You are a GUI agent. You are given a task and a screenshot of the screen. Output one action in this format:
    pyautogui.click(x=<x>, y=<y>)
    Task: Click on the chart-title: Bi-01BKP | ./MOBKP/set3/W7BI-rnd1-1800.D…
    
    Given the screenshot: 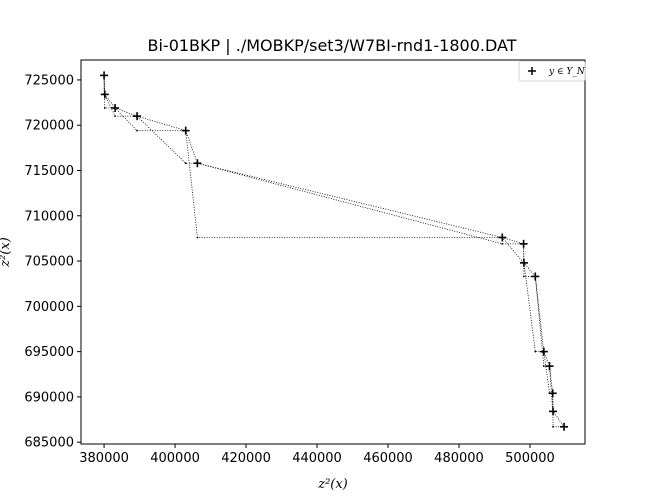 What is the action you would take?
    pyautogui.click(x=332, y=45)
    